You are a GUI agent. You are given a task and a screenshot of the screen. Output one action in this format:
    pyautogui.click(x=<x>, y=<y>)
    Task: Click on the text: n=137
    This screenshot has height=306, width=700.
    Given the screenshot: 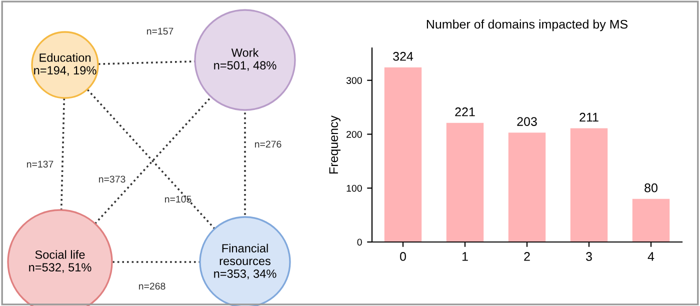 What is the action you would take?
    pyautogui.click(x=40, y=164)
    